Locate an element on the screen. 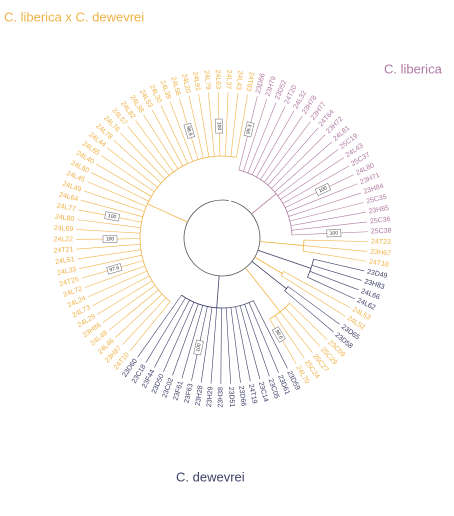 Image resolution: width=454 pixels, height=516 pixels. leaf-label: 24L91 is located at coordinates (196, 81).